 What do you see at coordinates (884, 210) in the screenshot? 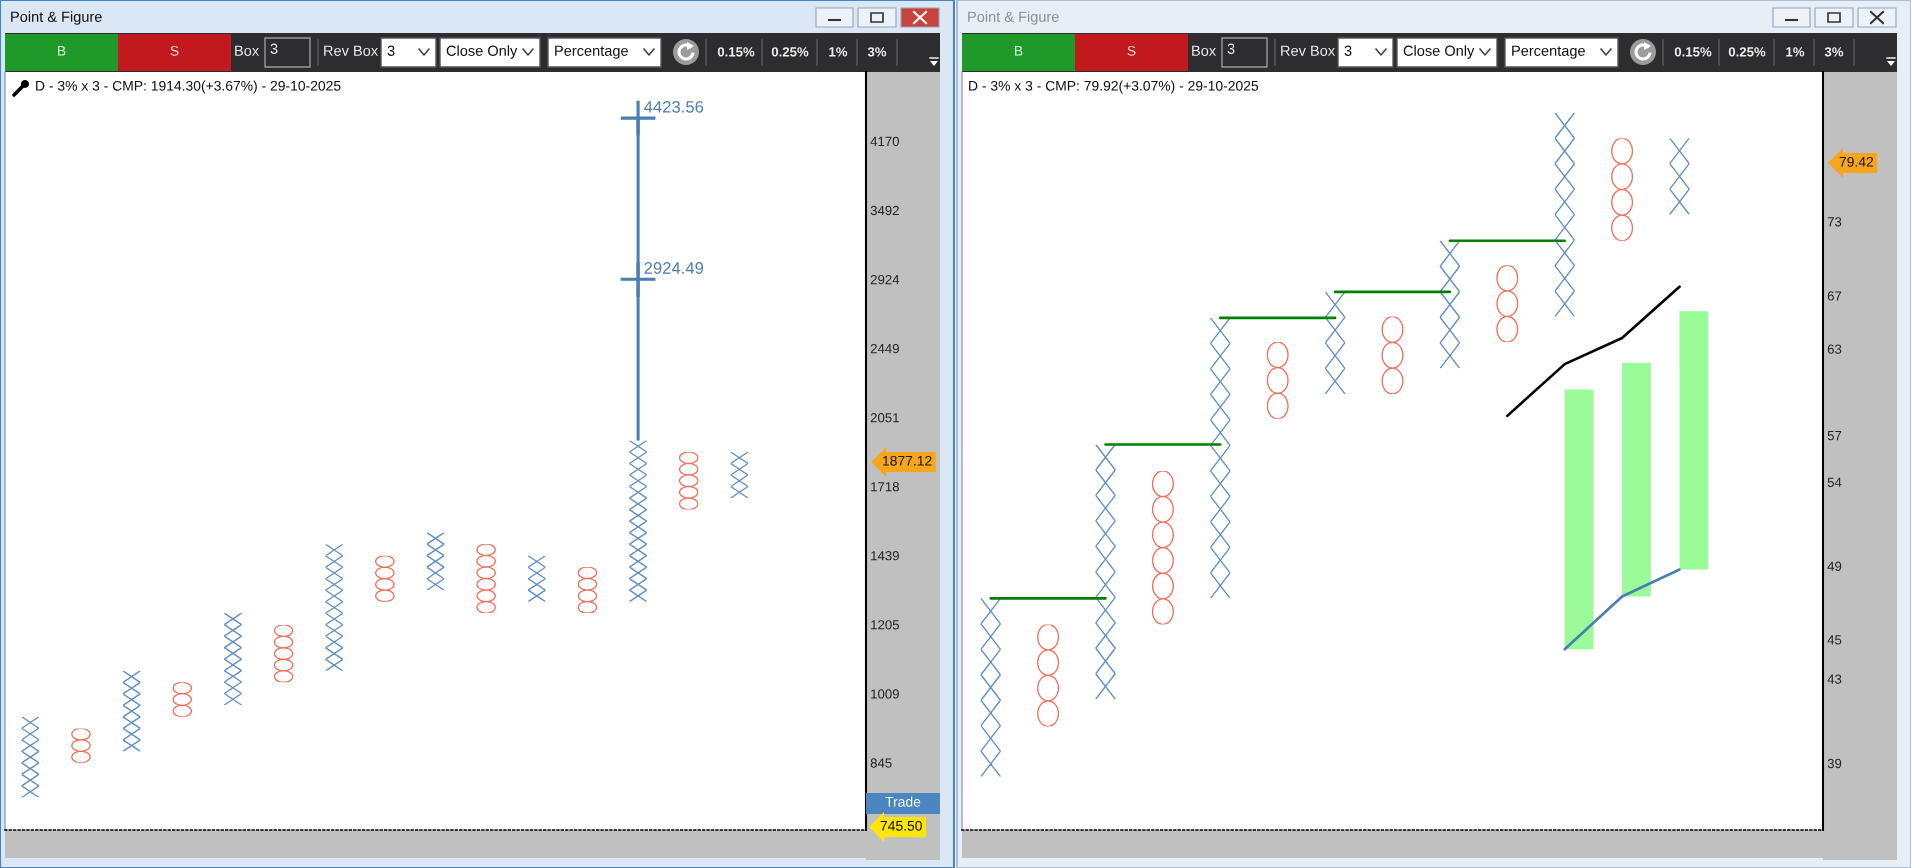
I see `y-tick-label: 3492` at bounding box center [884, 210].